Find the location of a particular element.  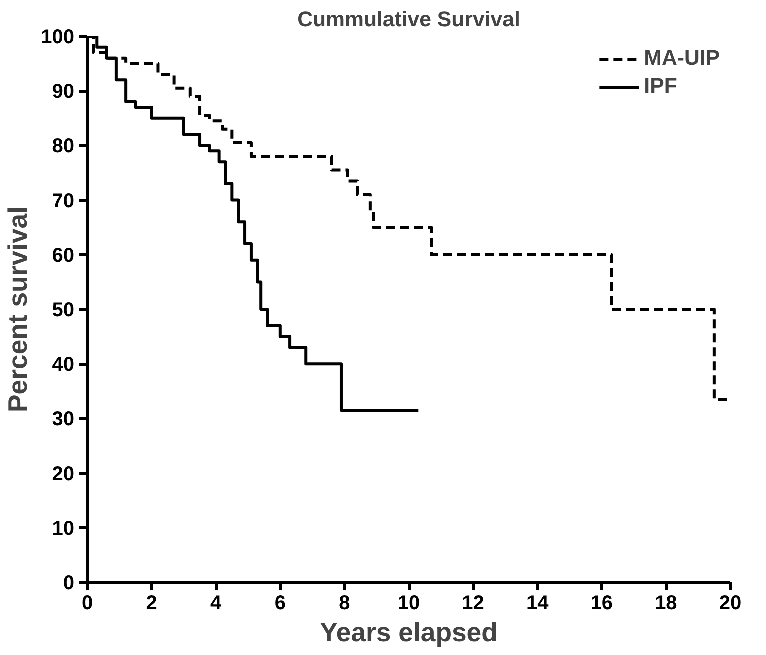

x-tick-label: 6 is located at coordinates (280, 603).